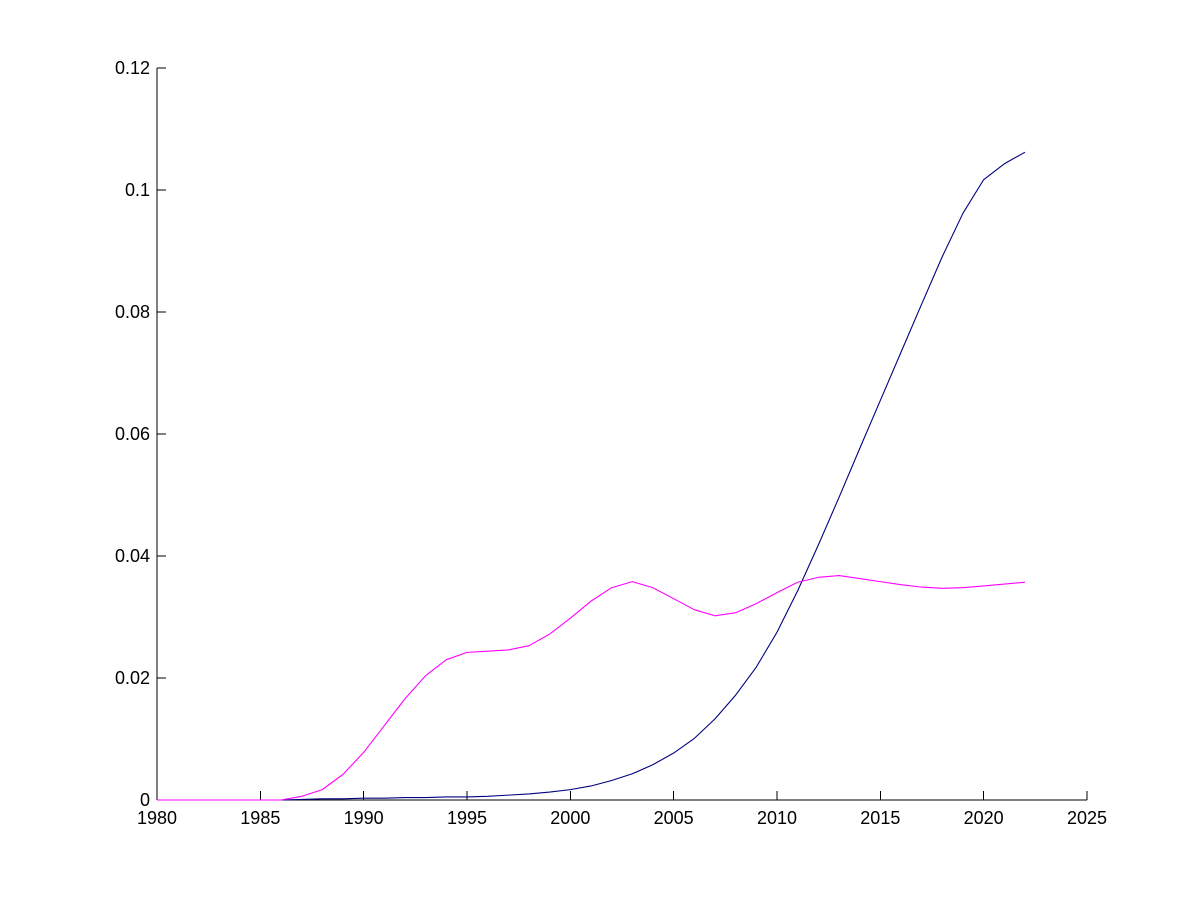 The image size is (1200, 900). Describe the element at coordinates (622, 809) in the screenshot. I see `x-ticks: 1980 1985 1990 1995 2000 2005 2010 2015 2020 2025` at that location.